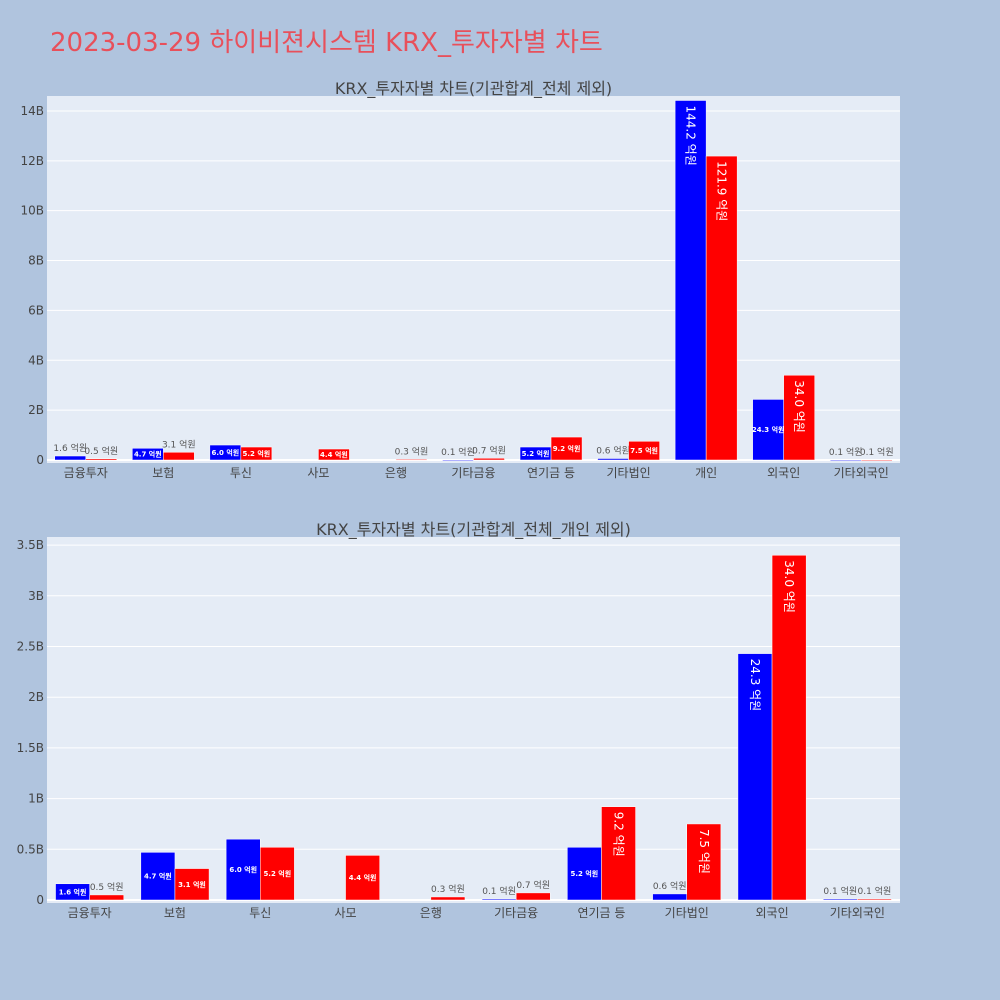  Describe the element at coordinates (32, 111) in the screenshot. I see `y-tick-label: 14B` at that location.